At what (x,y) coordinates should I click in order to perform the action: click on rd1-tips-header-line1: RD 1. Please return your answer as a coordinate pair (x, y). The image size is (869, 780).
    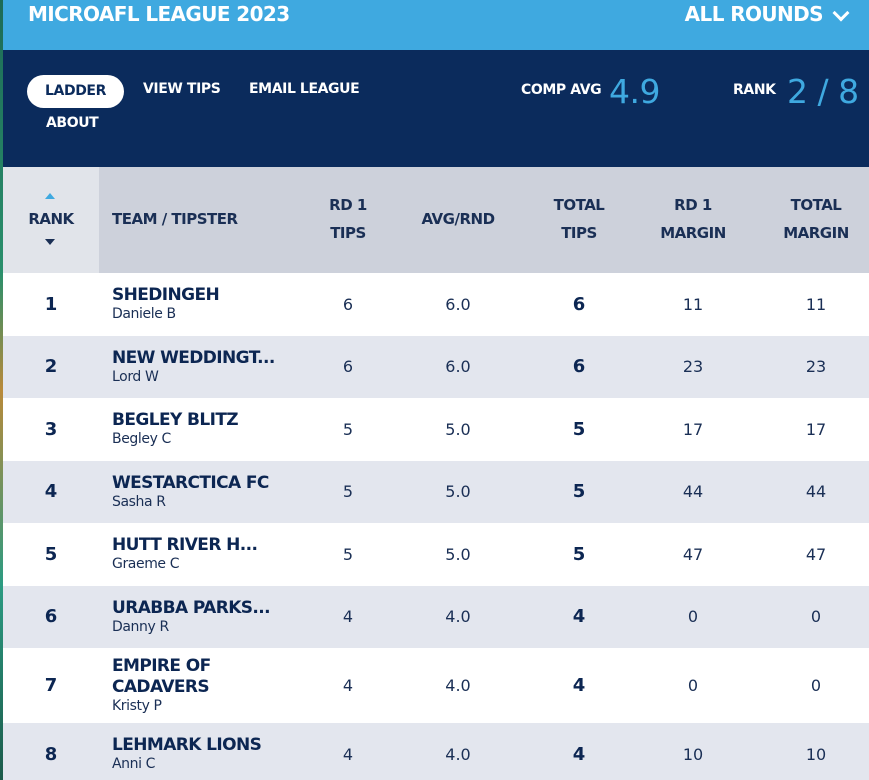
    Looking at the image, I should click on (348, 205).